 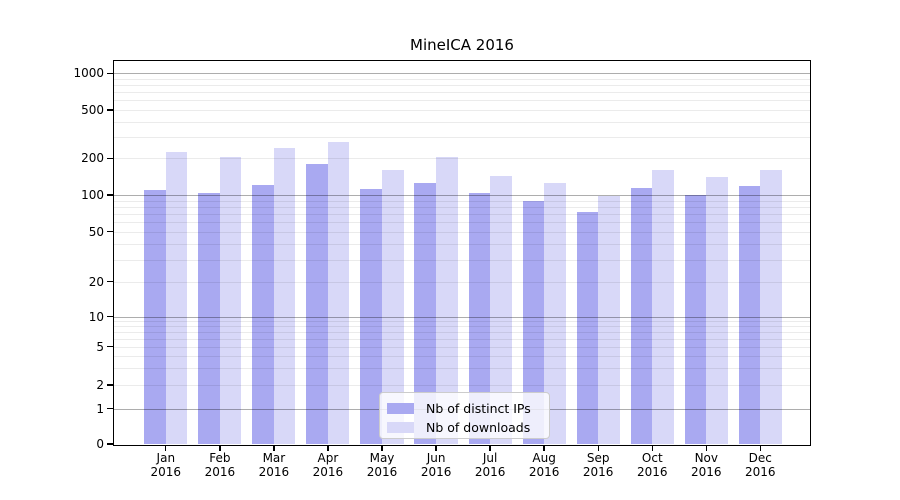 I want to click on y-tick-label: 20, so click(x=96, y=281).